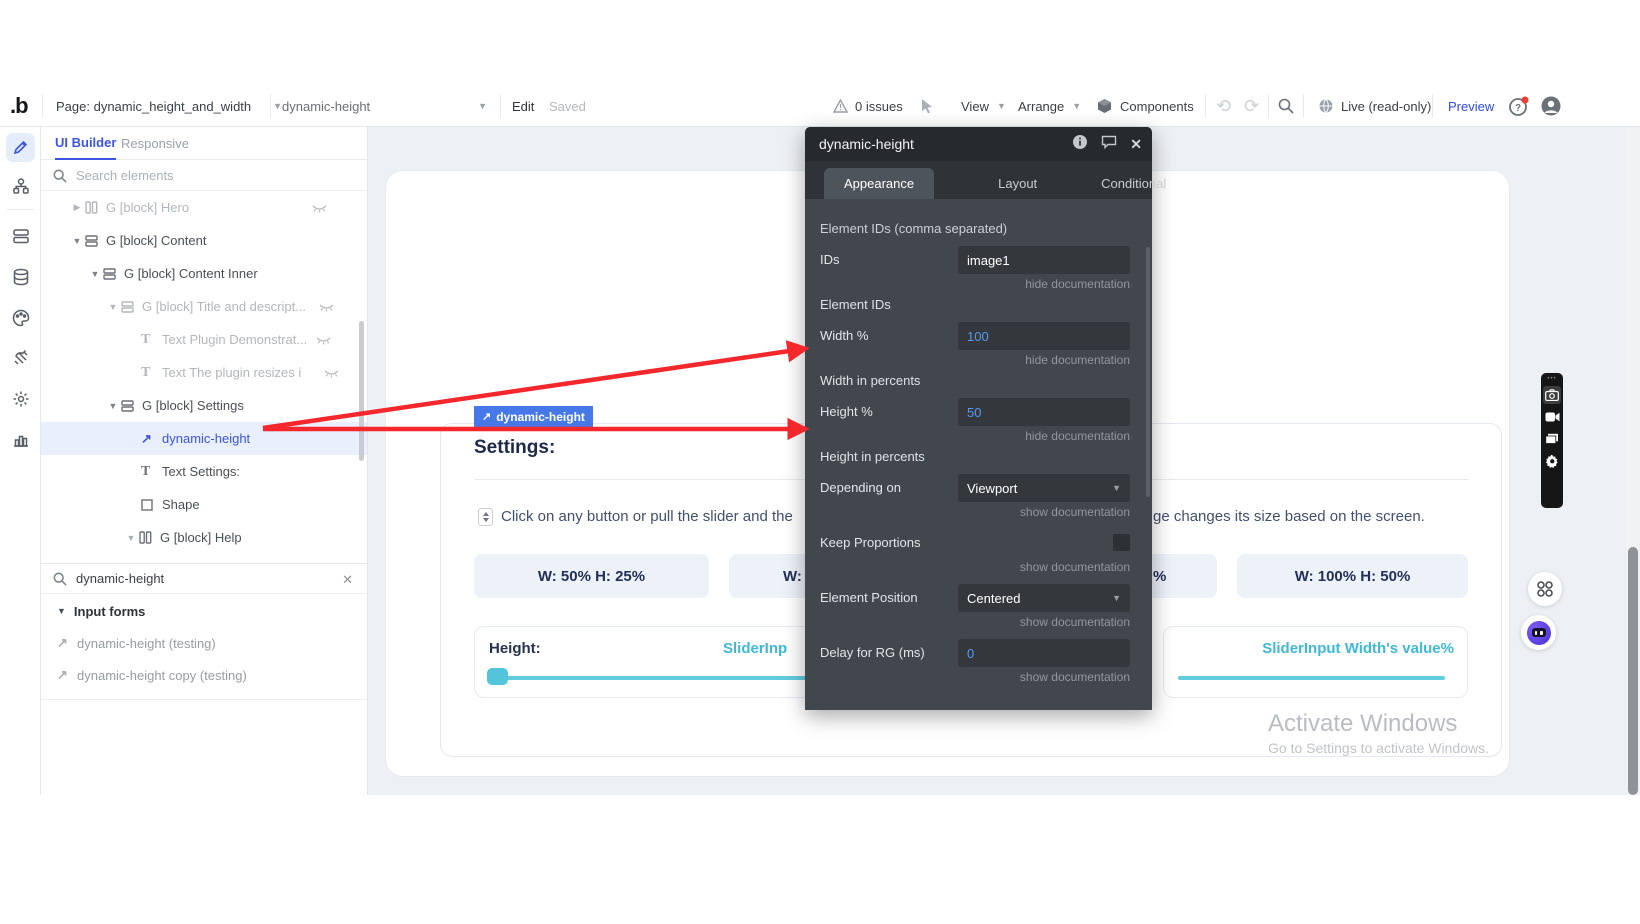 The width and height of the screenshot is (1640, 924). I want to click on separator, so click(500, 106).